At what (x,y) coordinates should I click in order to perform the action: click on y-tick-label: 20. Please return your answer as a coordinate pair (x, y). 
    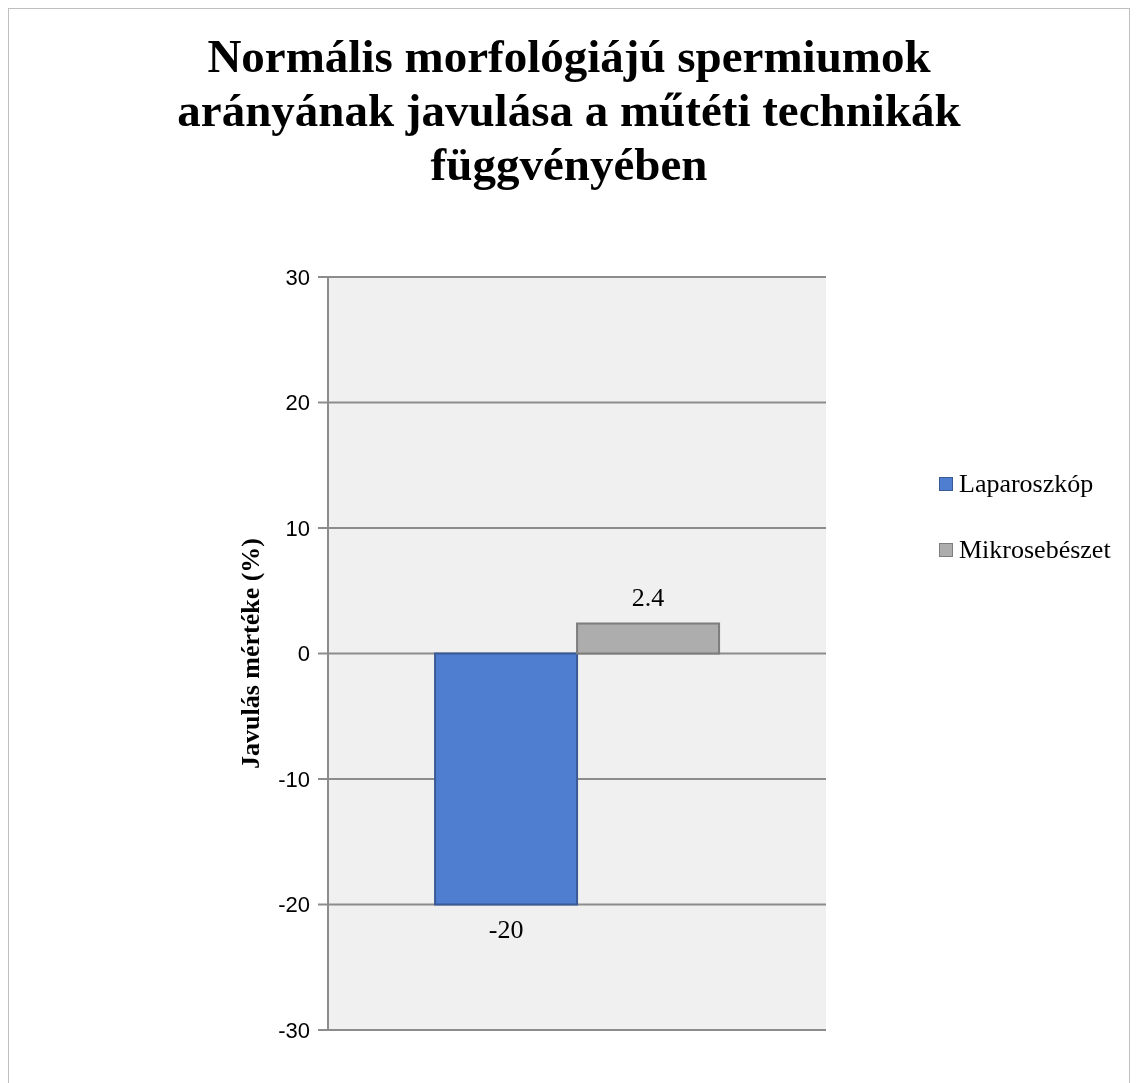
    Looking at the image, I should click on (297, 403).